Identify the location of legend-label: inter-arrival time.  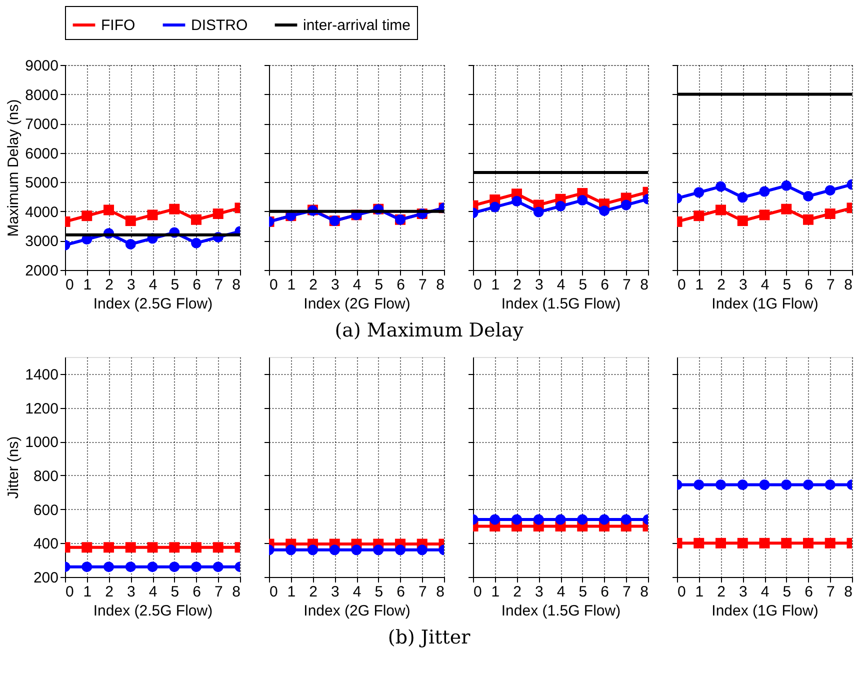
(357, 25).